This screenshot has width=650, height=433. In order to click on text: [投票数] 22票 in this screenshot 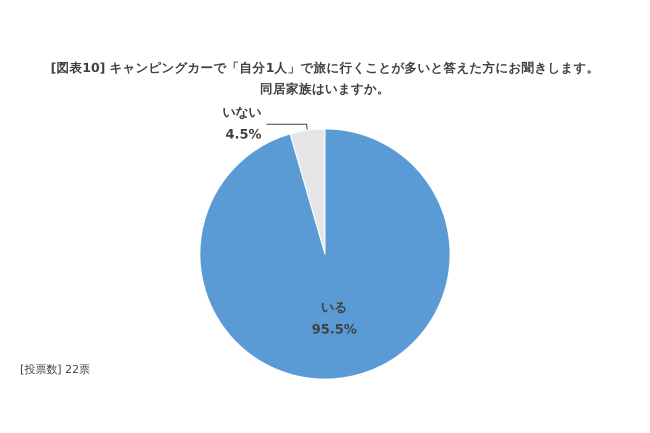, I will do `click(55, 369)`.